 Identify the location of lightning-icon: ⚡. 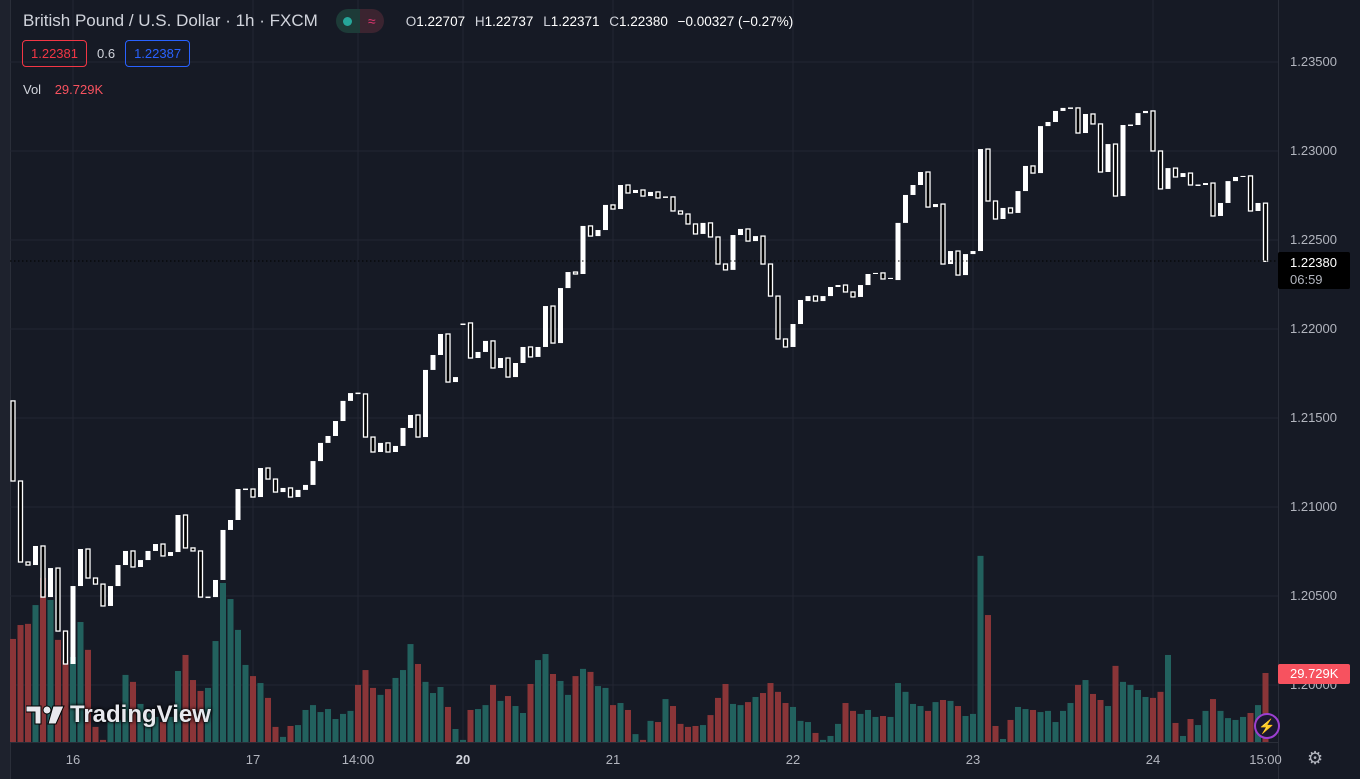
(1267, 726).